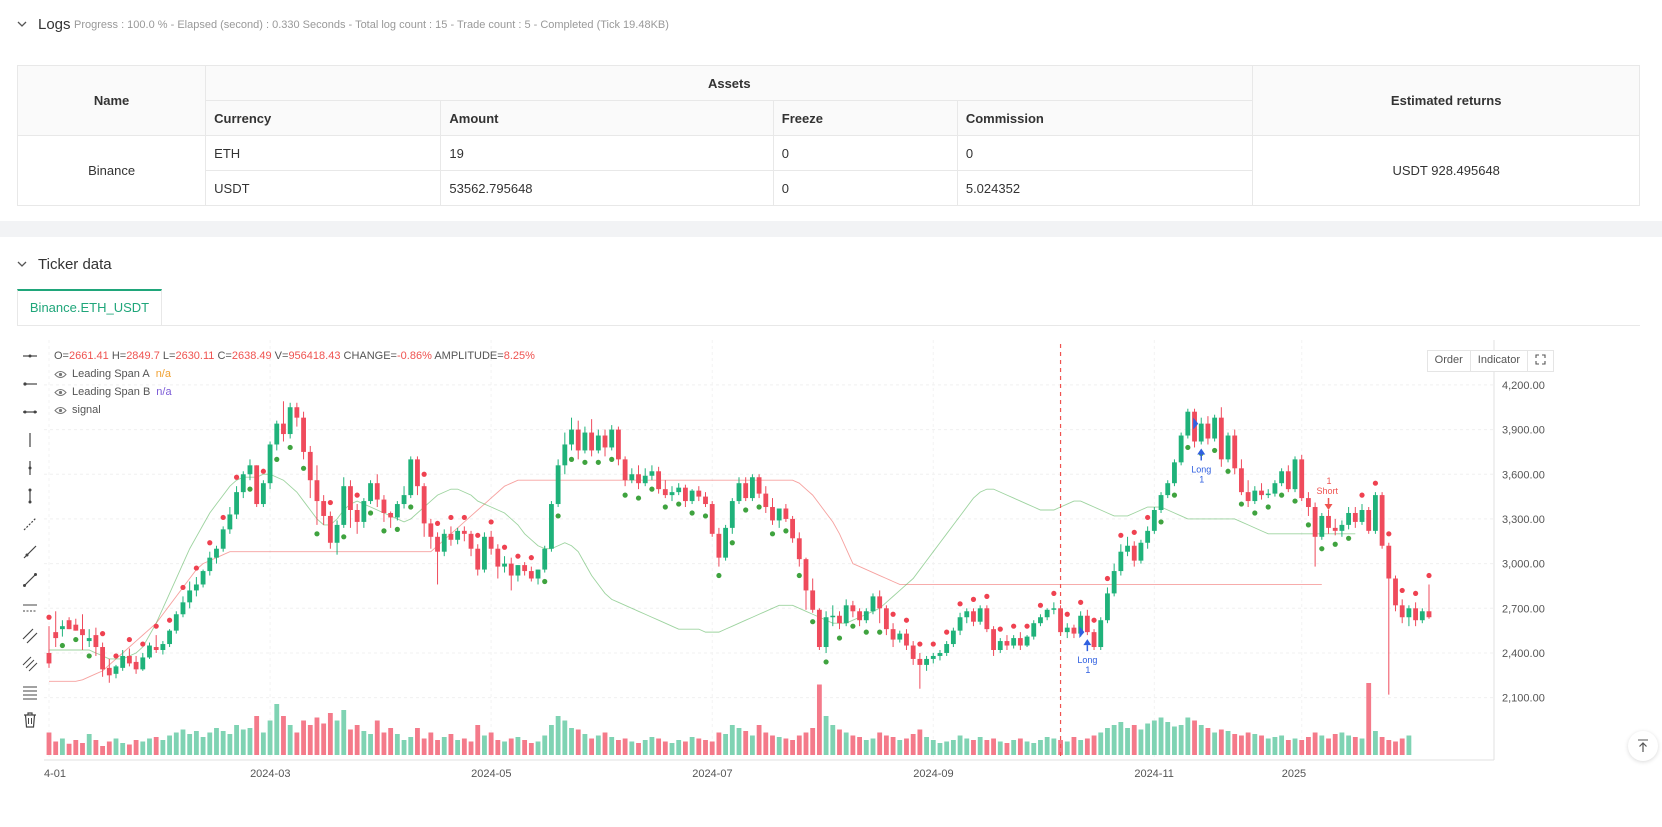  I want to click on trend-line-icon, so click(30, 524).